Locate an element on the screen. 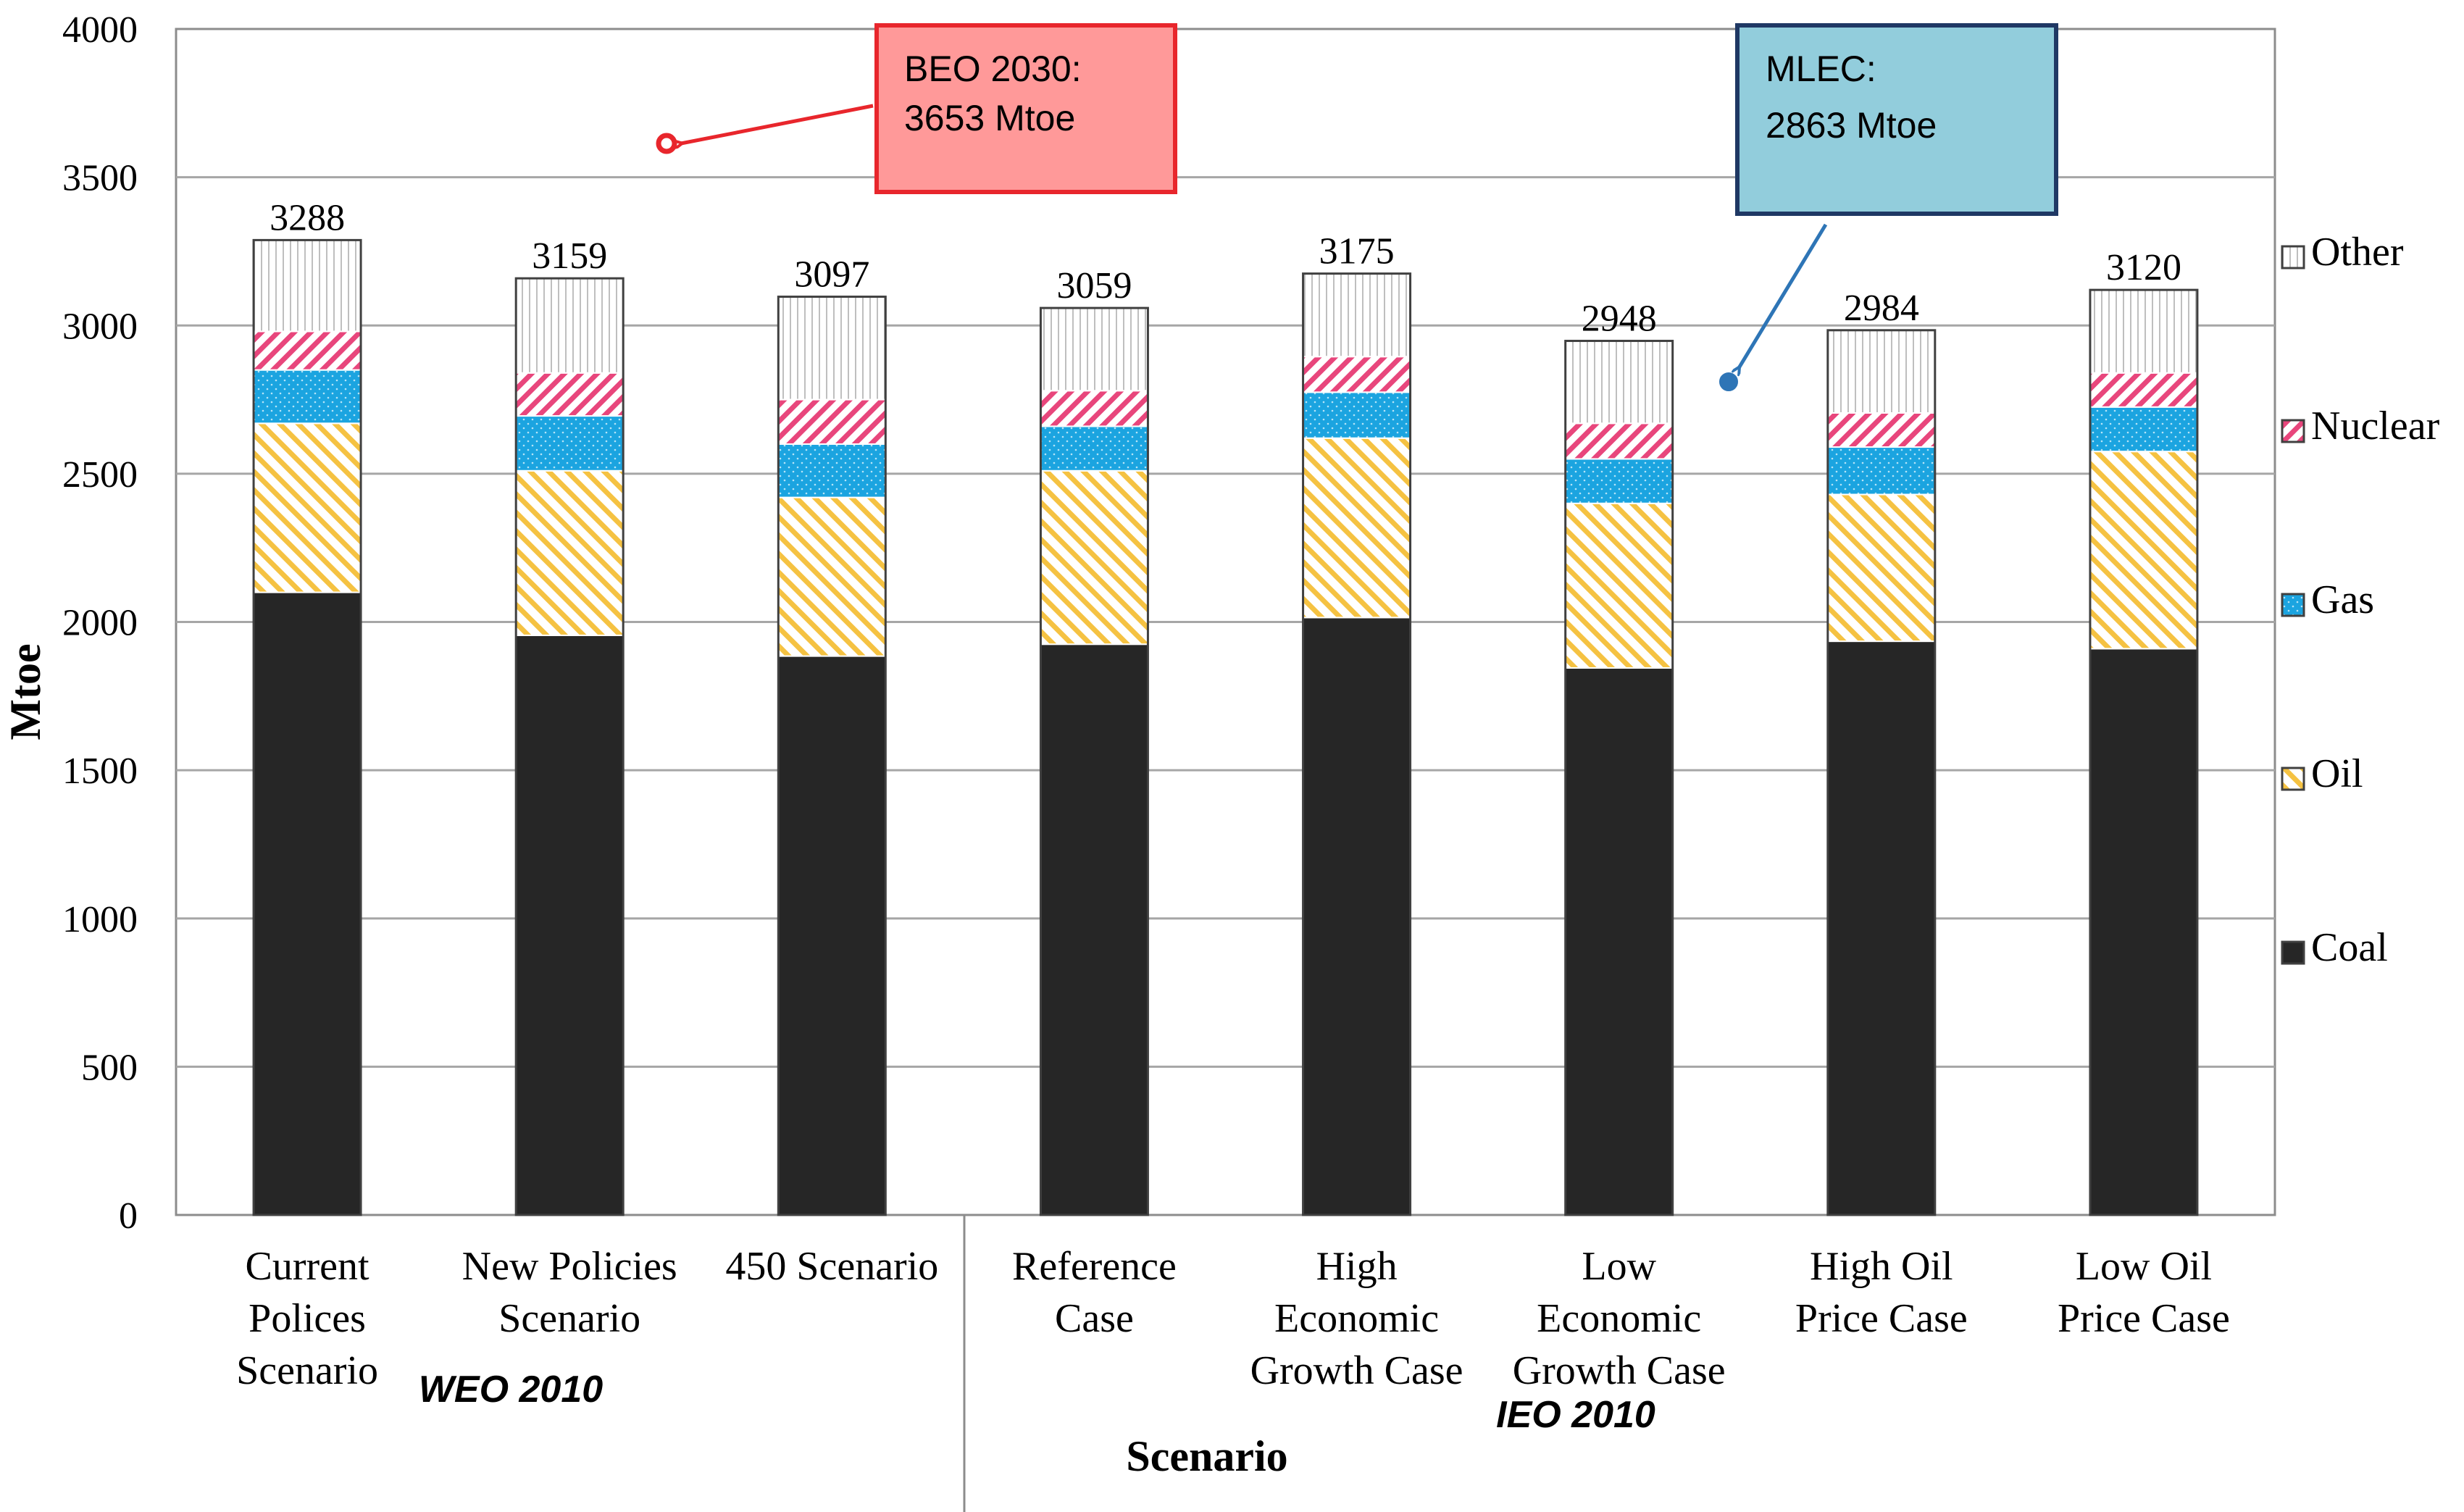 The width and height of the screenshot is (2464, 1512). legend-swatch-gas is located at coordinates (2293, 605).